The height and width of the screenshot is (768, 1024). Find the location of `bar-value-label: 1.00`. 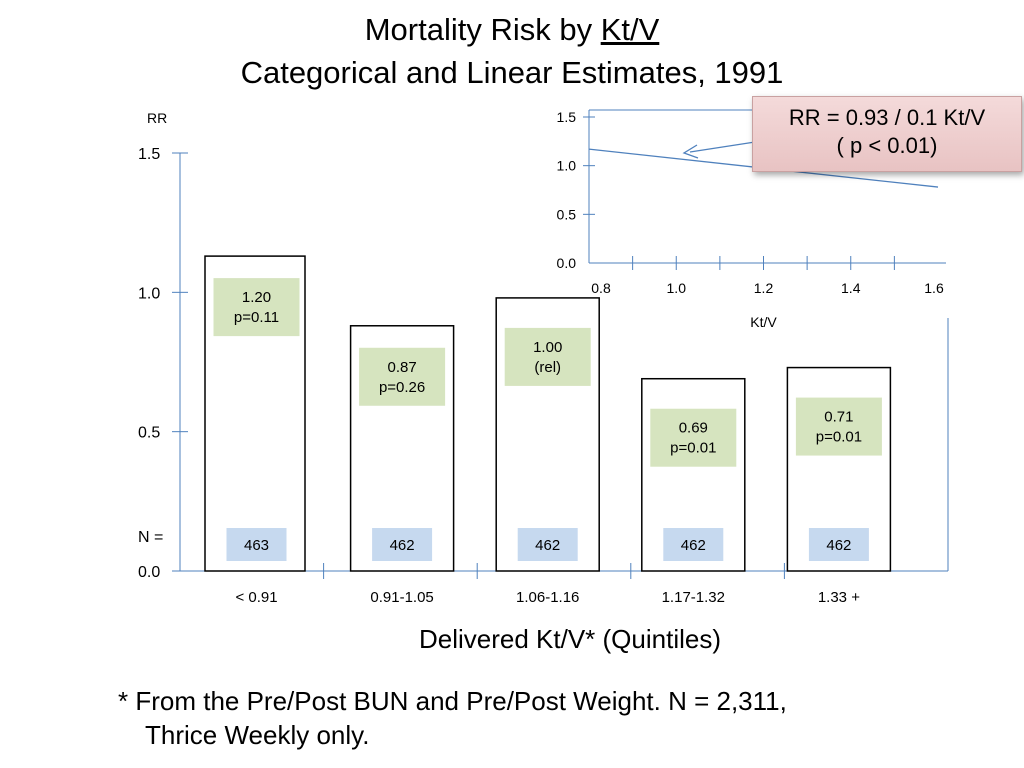

bar-value-label: 1.00 is located at coordinates (547, 347).